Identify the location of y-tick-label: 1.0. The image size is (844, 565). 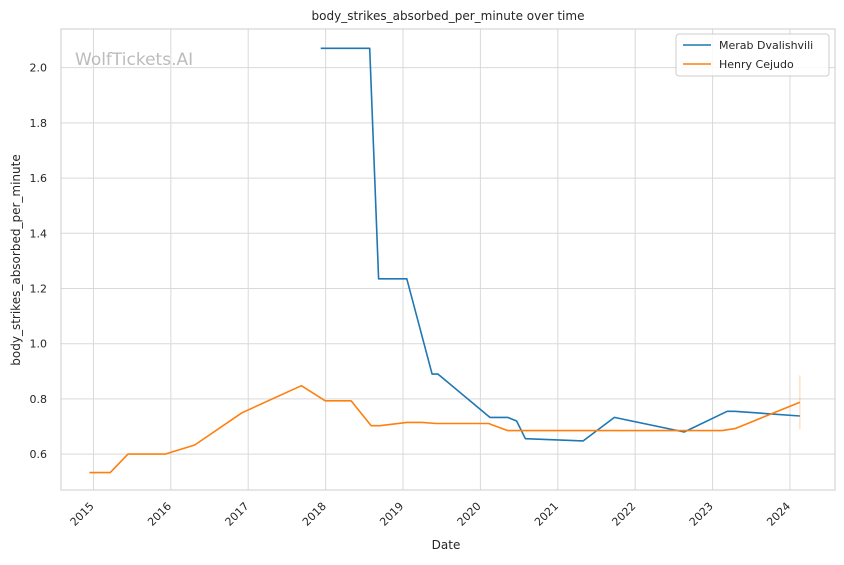
(39, 344).